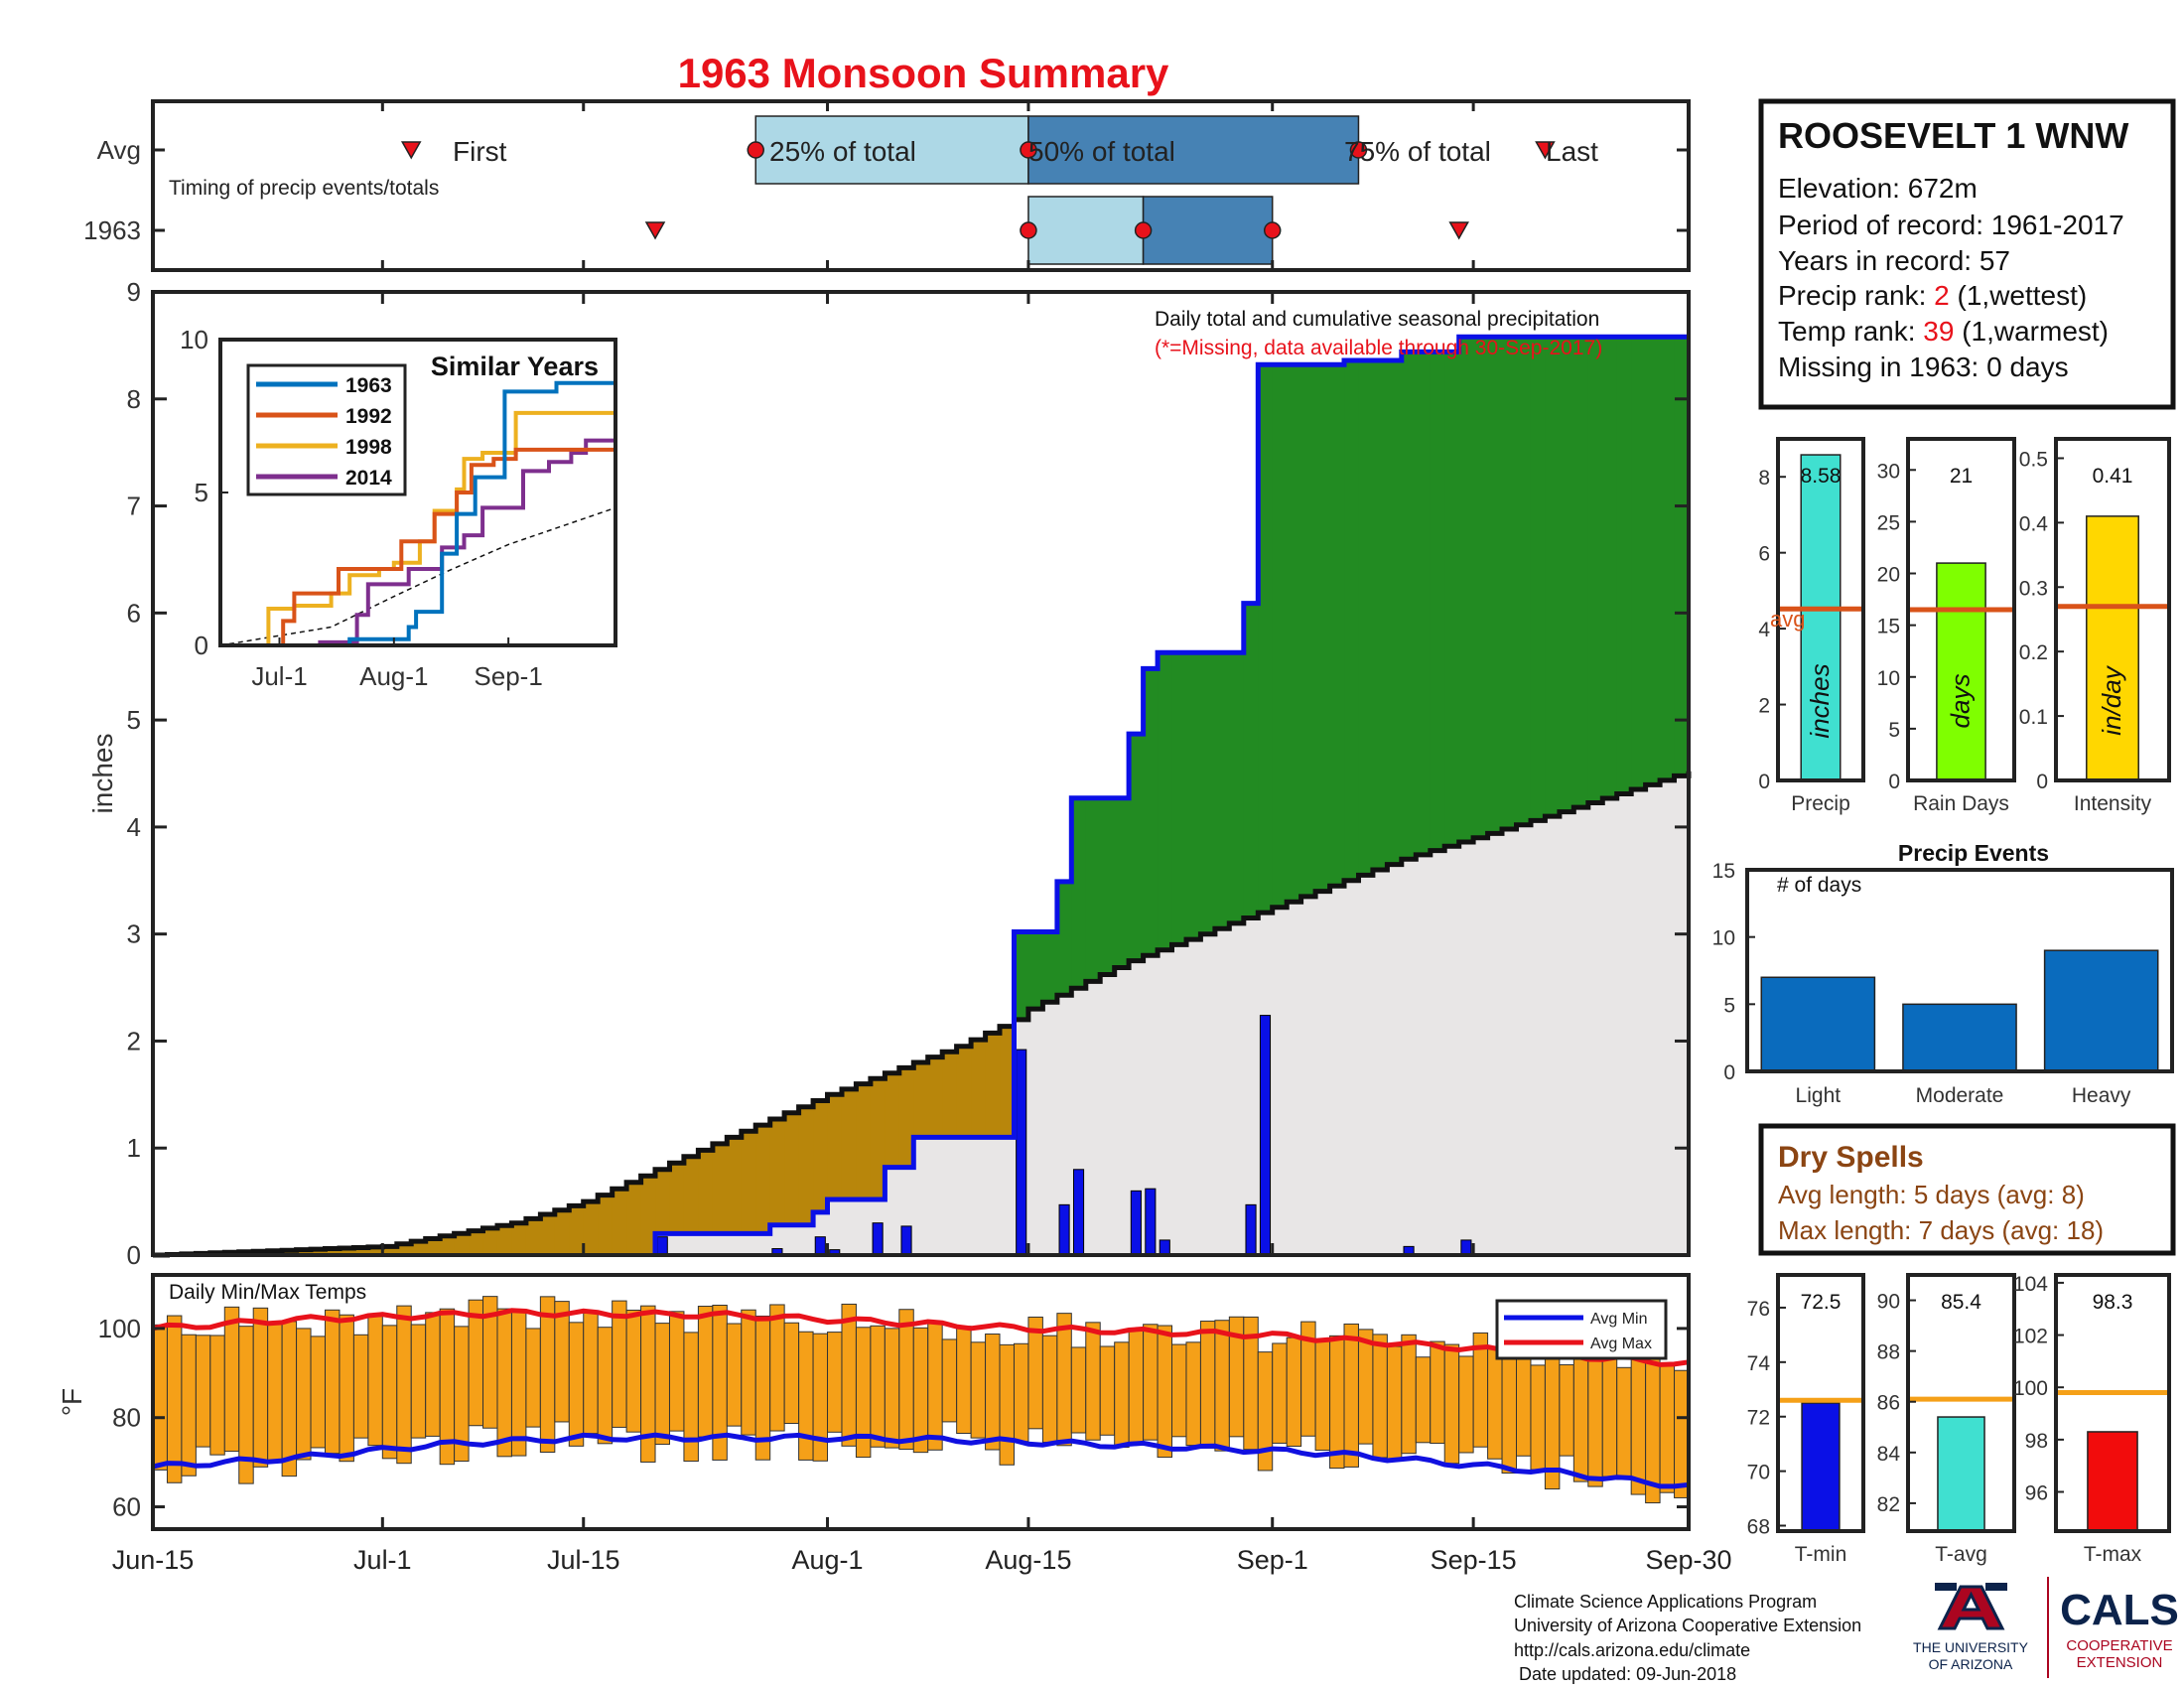 Image resolution: width=2184 pixels, height=1688 pixels. Describe the element at coordinates (508, 676) in the screenshot. I see `inset-xtick-label: Sep-1` at that location.